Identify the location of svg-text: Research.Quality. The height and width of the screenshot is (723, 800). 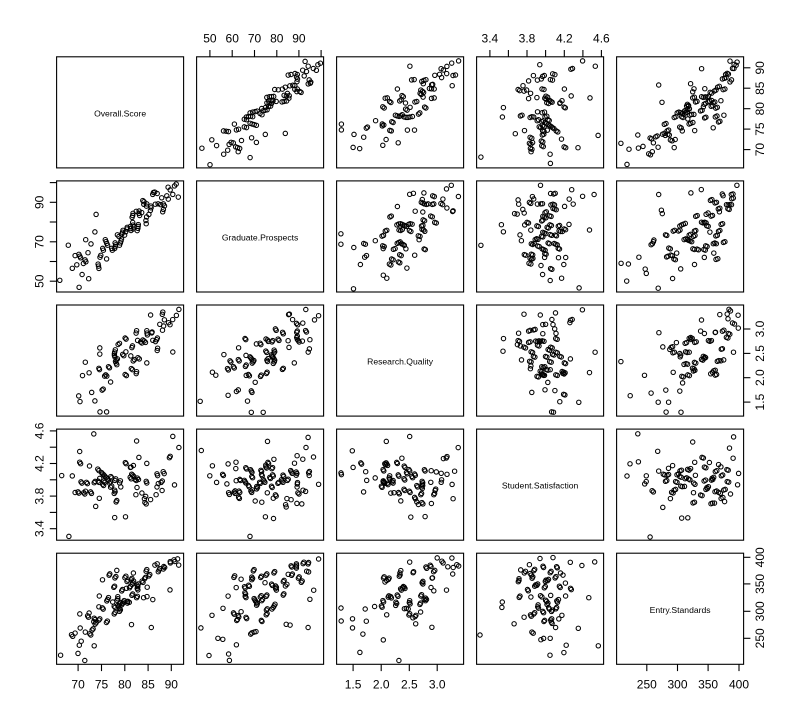
(400, 362).